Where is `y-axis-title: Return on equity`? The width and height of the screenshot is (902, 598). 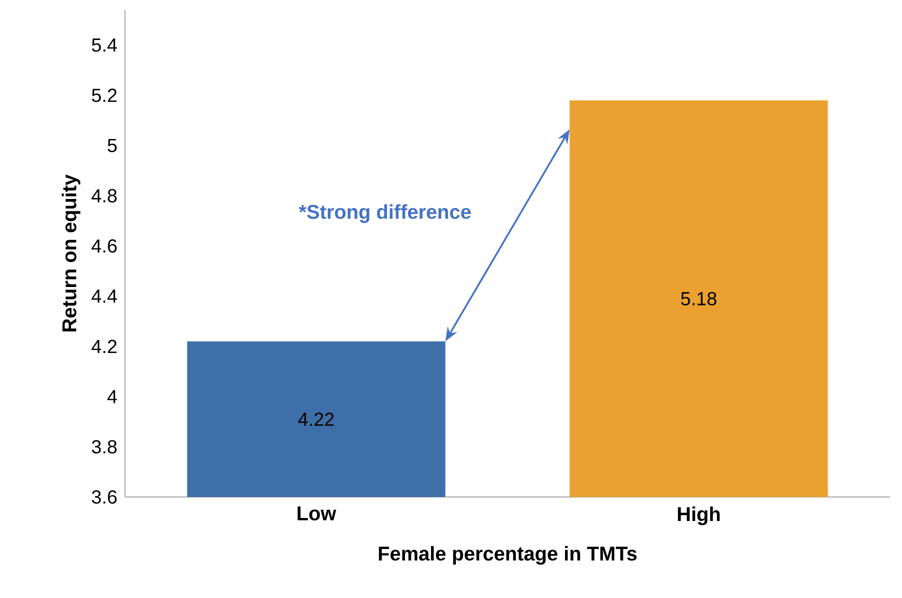
y-axis-title: Return on equity is located at coordinates (71, 253).